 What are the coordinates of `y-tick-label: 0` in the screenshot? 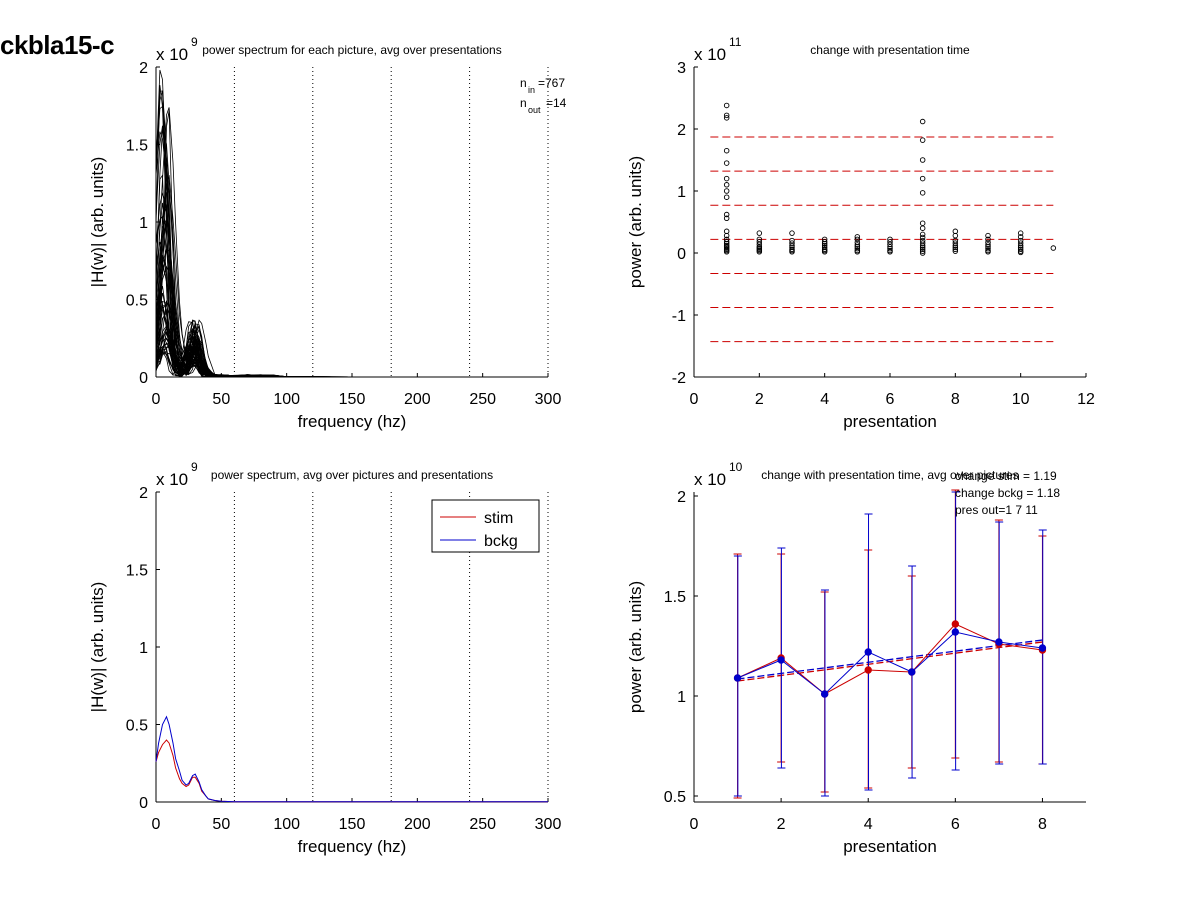 It's located at (681, 254).